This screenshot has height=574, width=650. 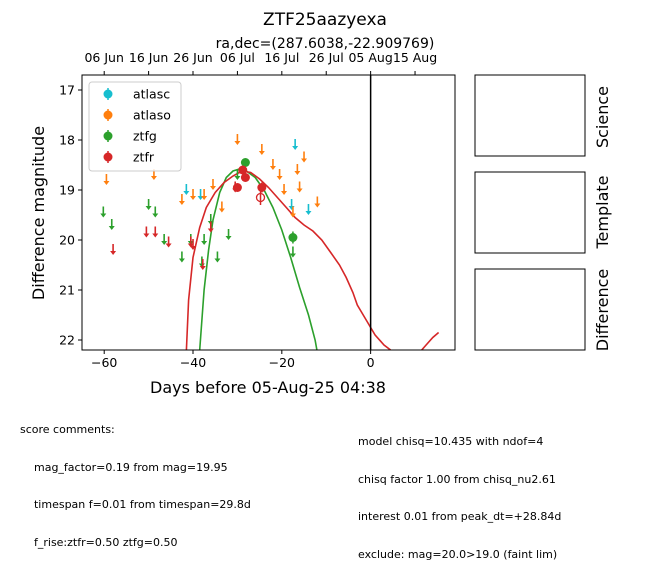 What do you see at coordinates (135, 126) in the screenshot?
I see `legend-box` at bounding box center [135, 126].